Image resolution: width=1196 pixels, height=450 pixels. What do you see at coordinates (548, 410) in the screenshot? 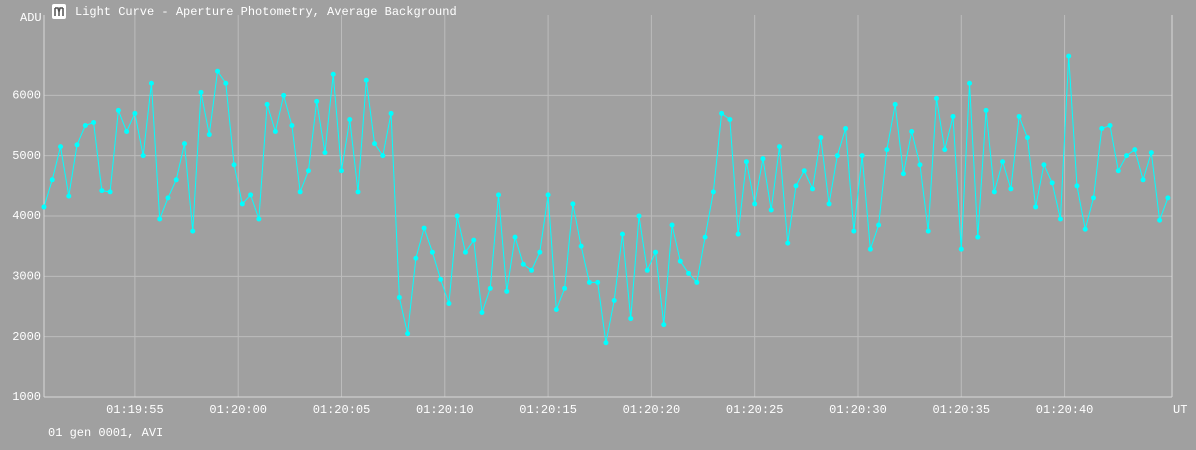
I see `x-tick-label: 01:20:15` at bounding box center [548, 410].